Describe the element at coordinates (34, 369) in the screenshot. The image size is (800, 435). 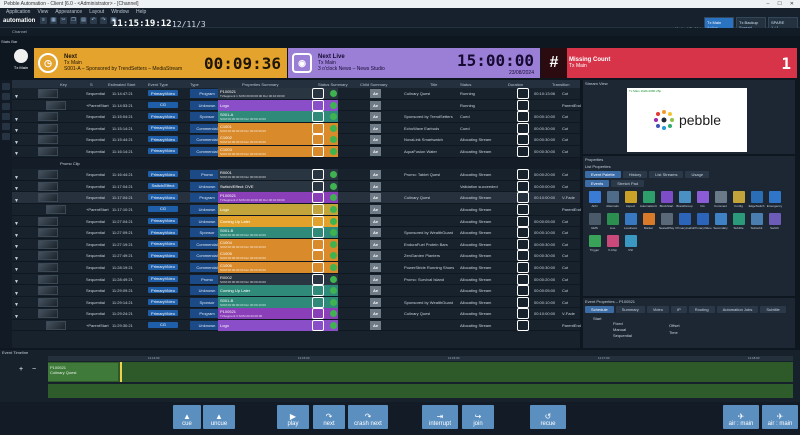
I see `zoom-out-icon: −` at that location.